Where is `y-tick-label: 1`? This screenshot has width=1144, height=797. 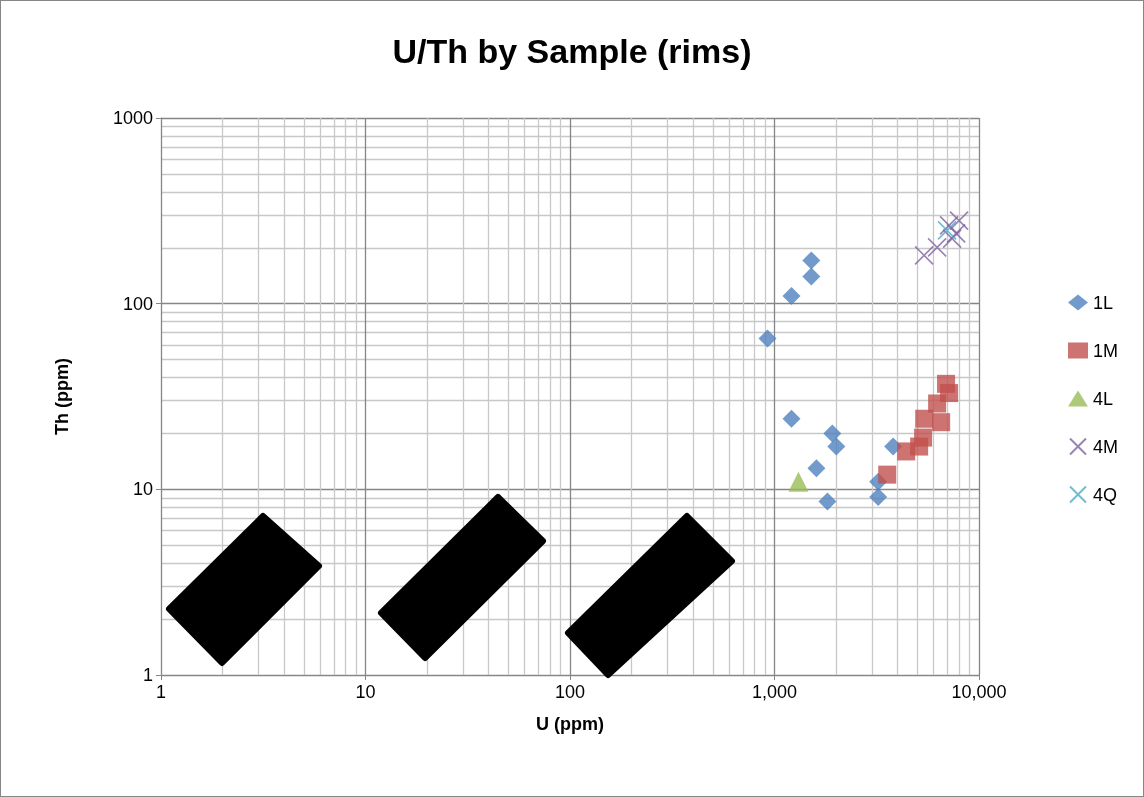
y-tick-label: 1 is located at coordinates (147, 675).